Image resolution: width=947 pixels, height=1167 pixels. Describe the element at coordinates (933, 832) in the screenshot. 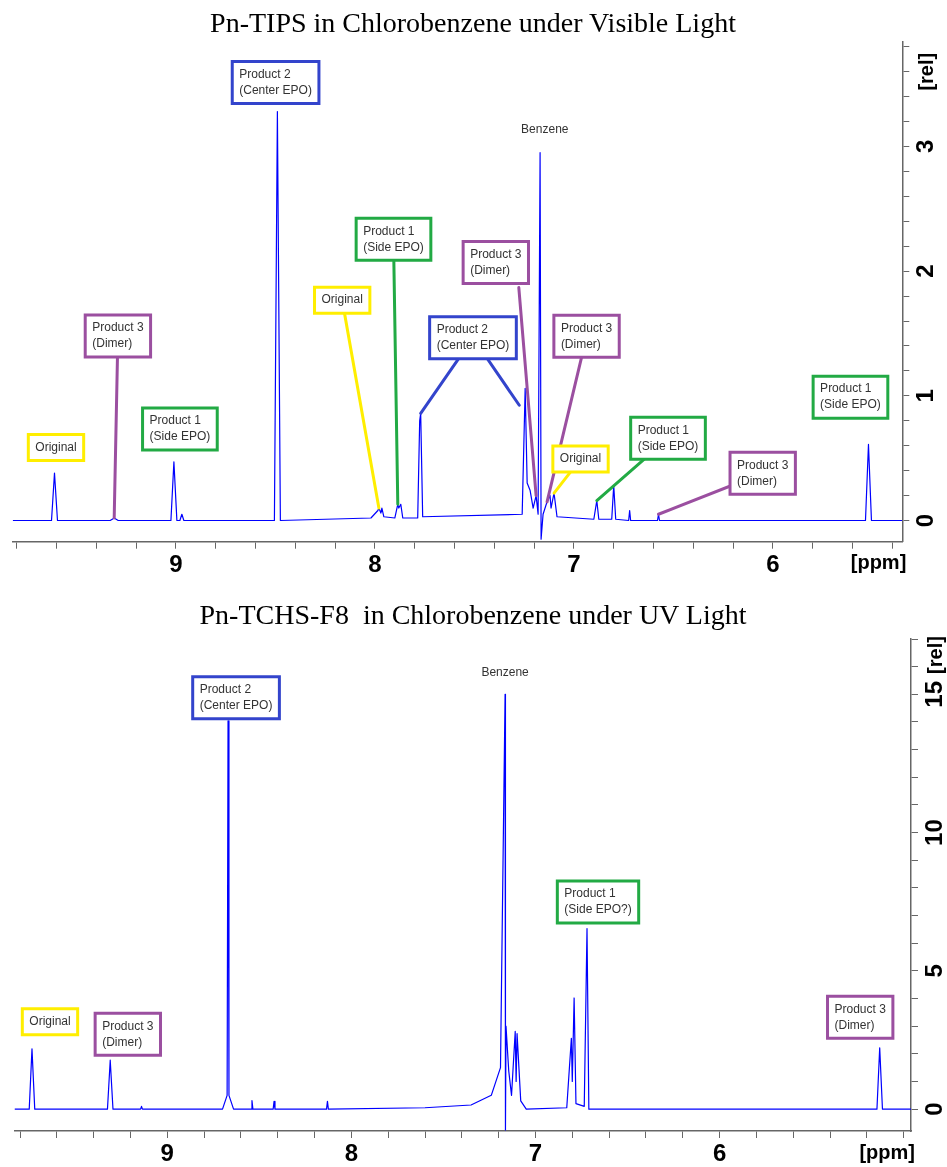

I see `y-tick-label: 10` at that location.